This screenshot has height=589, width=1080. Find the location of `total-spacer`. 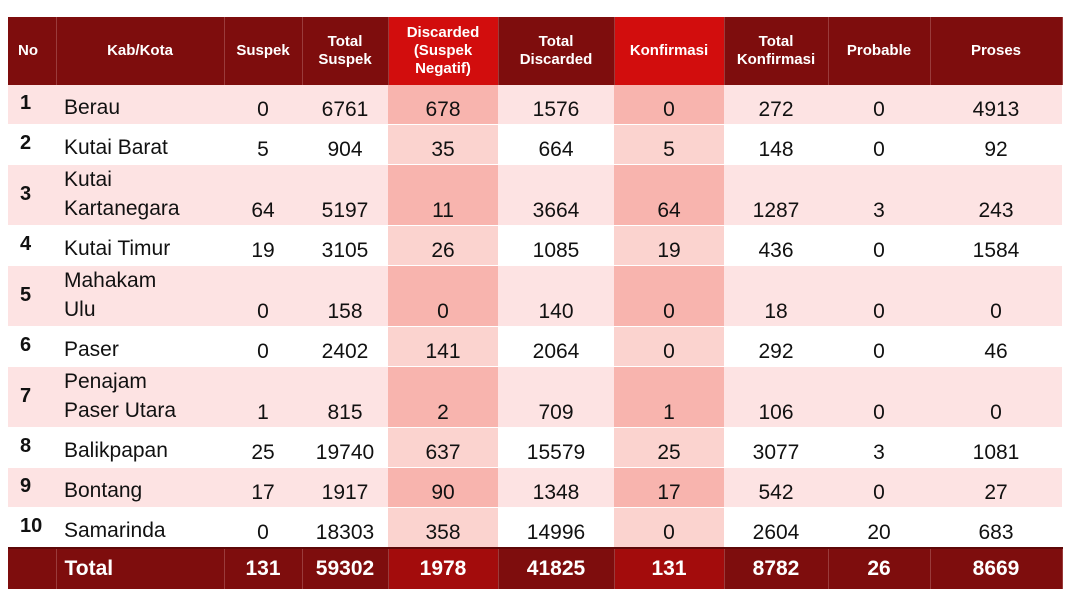

total-spacer is located at coordinates (32, 568).